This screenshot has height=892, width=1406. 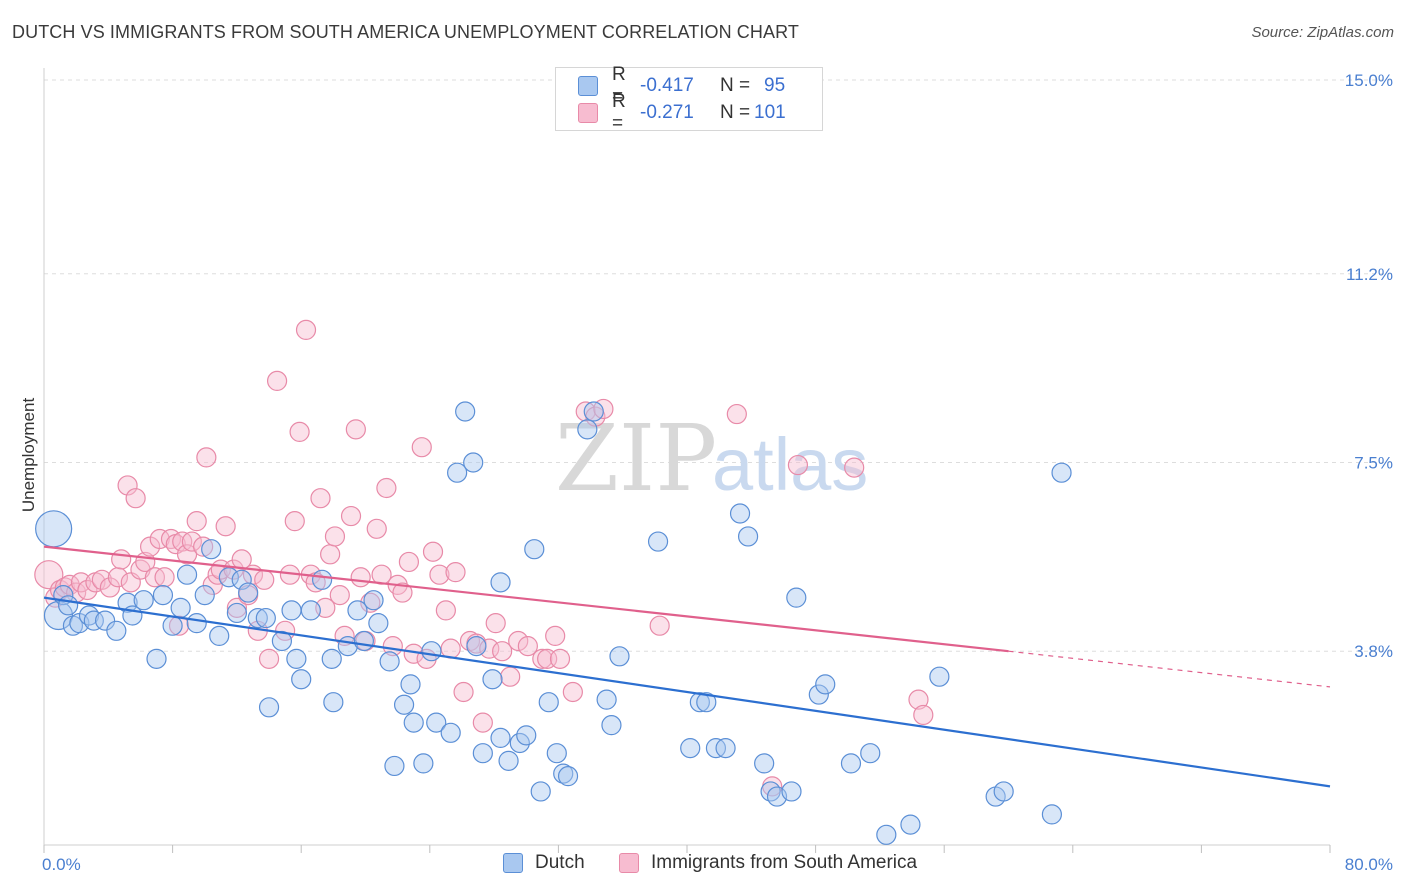 I want to click on series-legend: Dutch Immigrants from South America, so click(x=703, y=865).